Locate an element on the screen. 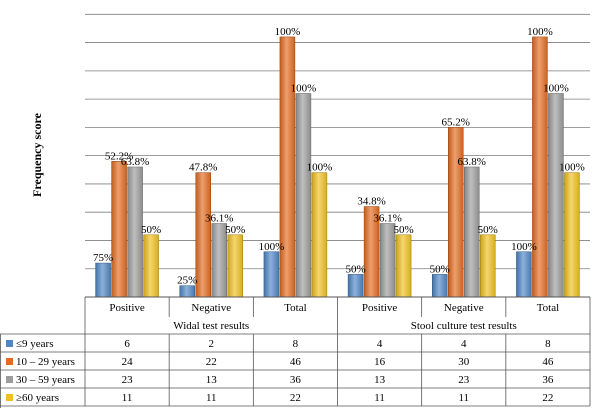 The height and width of the screenshot is (408, 600). data-label: 65.2% is located at coordinates (456, 122).